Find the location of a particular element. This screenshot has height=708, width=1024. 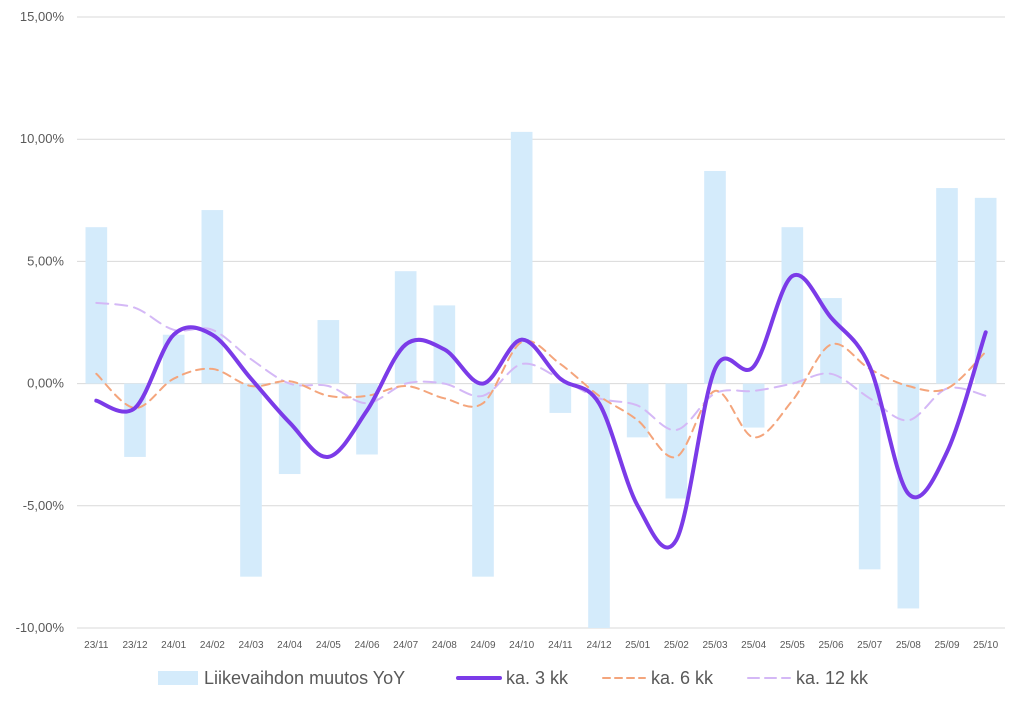

x-tick-label: 23/11 is located at coordinates (96, 645).